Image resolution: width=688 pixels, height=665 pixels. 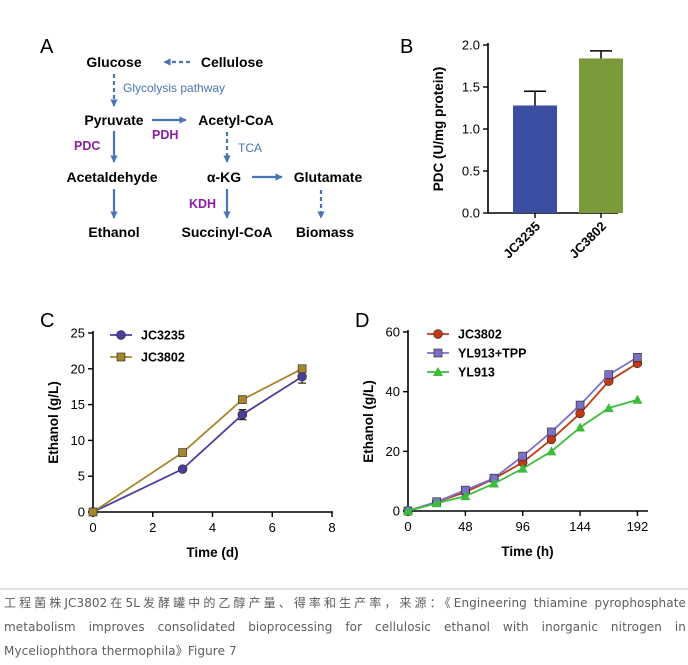 I want to click on x-tick-label: 96, so click(x=522, y=526).